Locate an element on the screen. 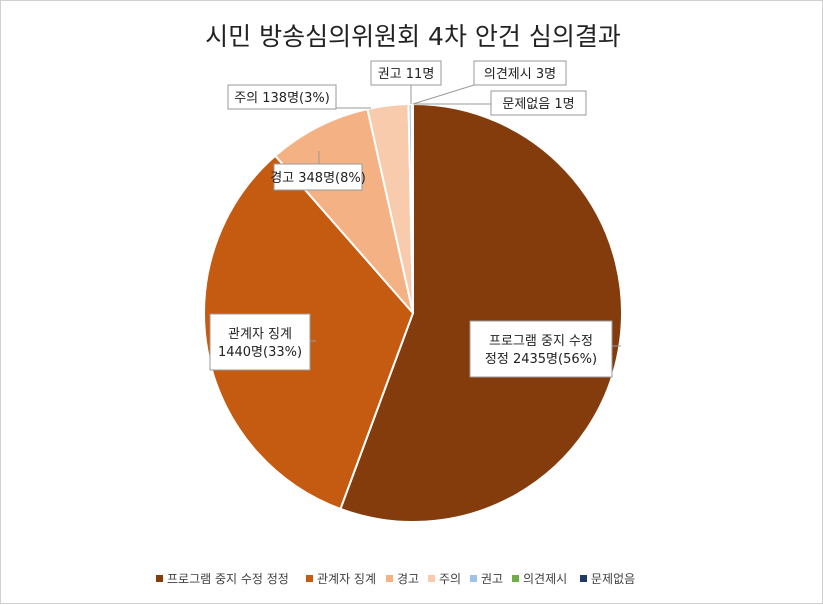 The image size is (823, 605). data-label-slice-5: 권고 11명 is located at coordinates (406, 82).